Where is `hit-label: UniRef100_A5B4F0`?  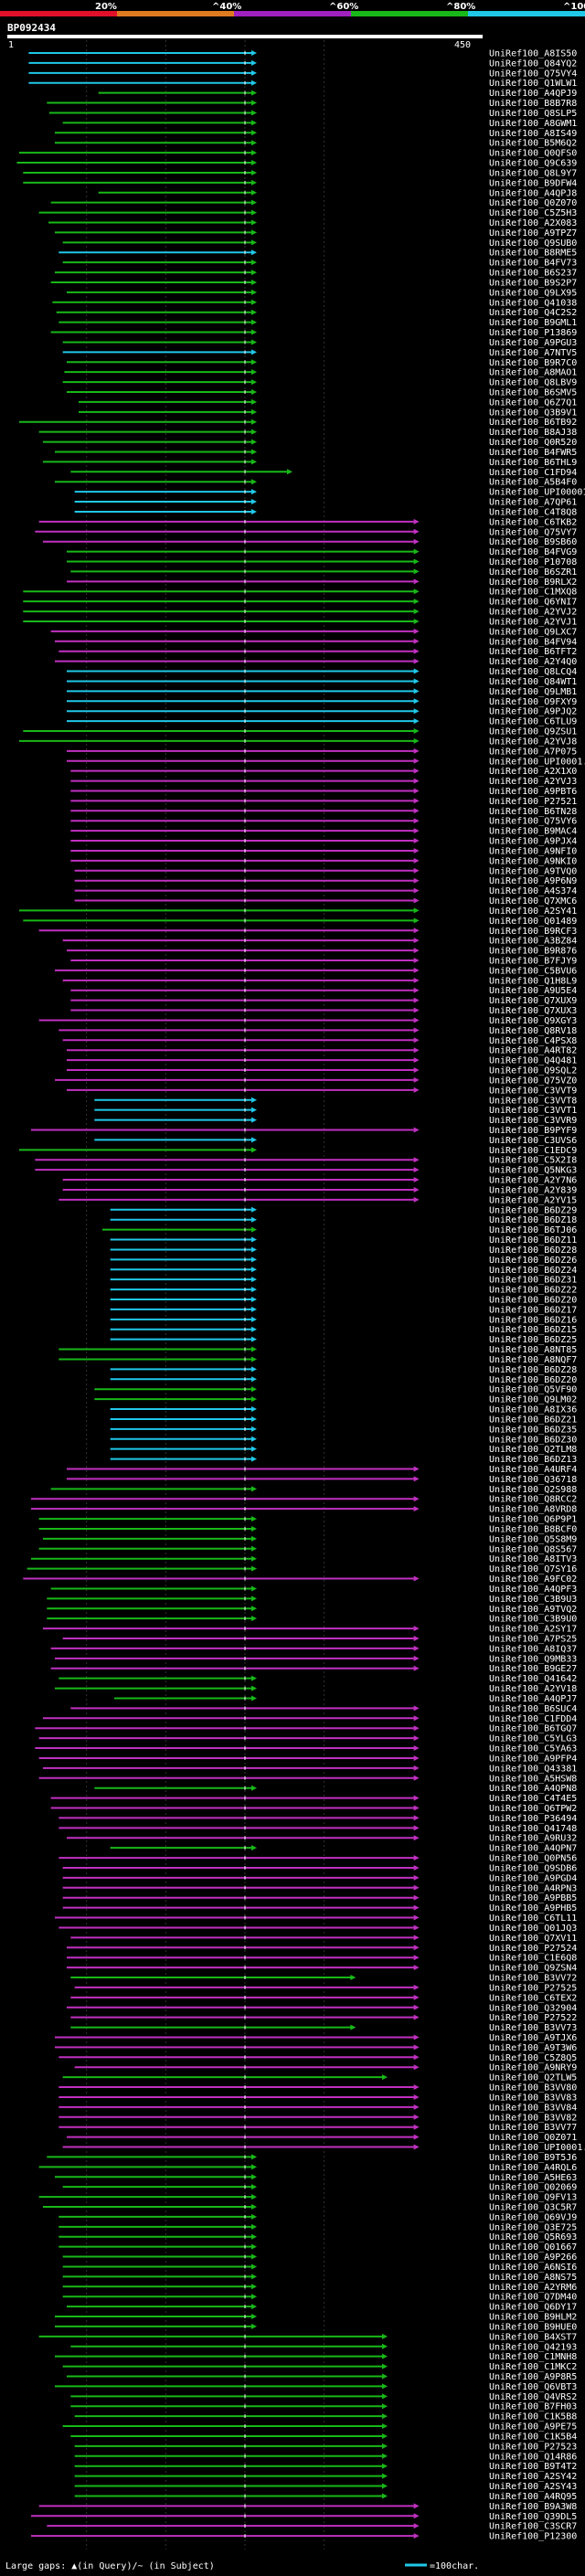
hit-label: UniRef100_A5B4F0 is located at coordinates (533, 483).